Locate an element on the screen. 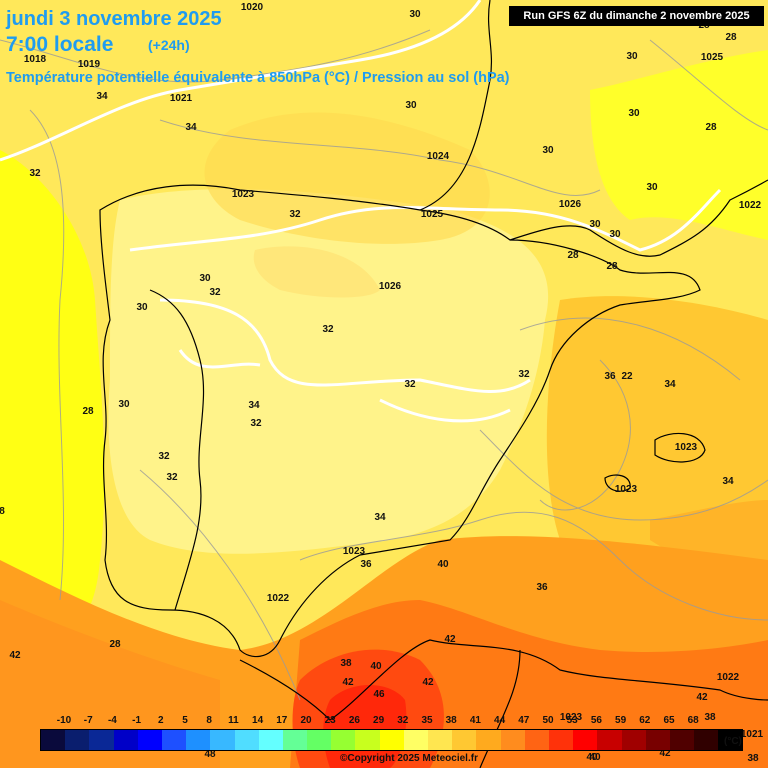  legend-tick-label: -1 is located at coordinates (137, 720).